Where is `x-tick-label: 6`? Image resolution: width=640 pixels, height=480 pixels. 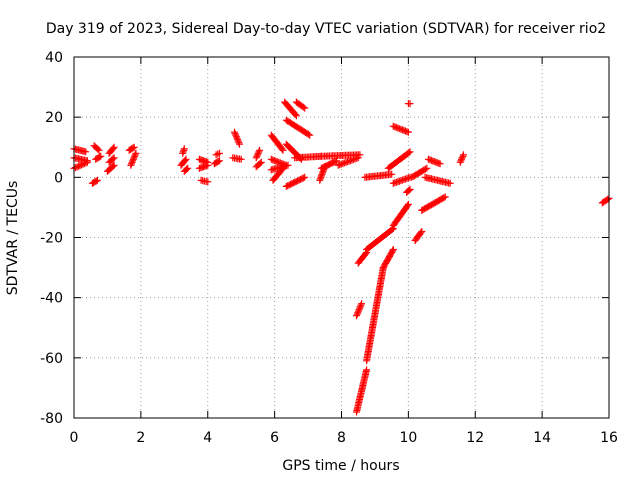 x-tick-label: 6 is located at coordinates (274, 438).